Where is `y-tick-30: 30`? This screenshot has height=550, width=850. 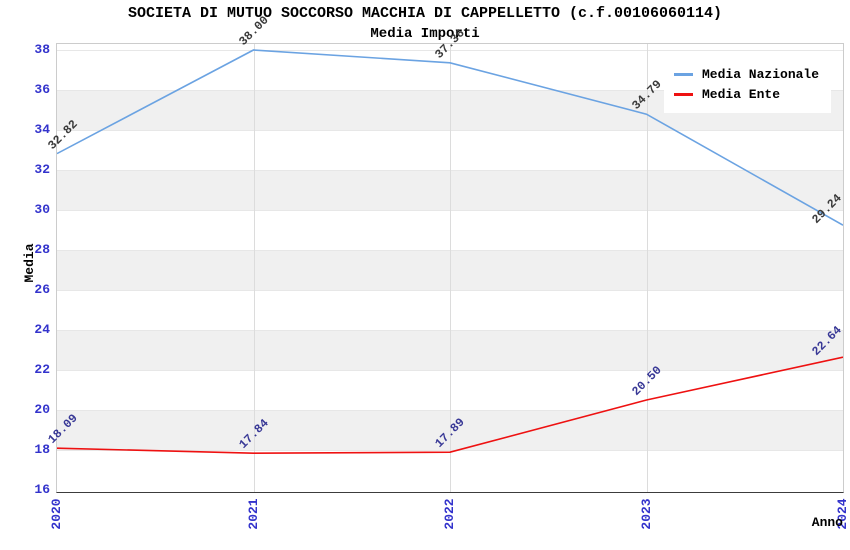 y-tick-30: 30 is located at coordinates (42, 209).